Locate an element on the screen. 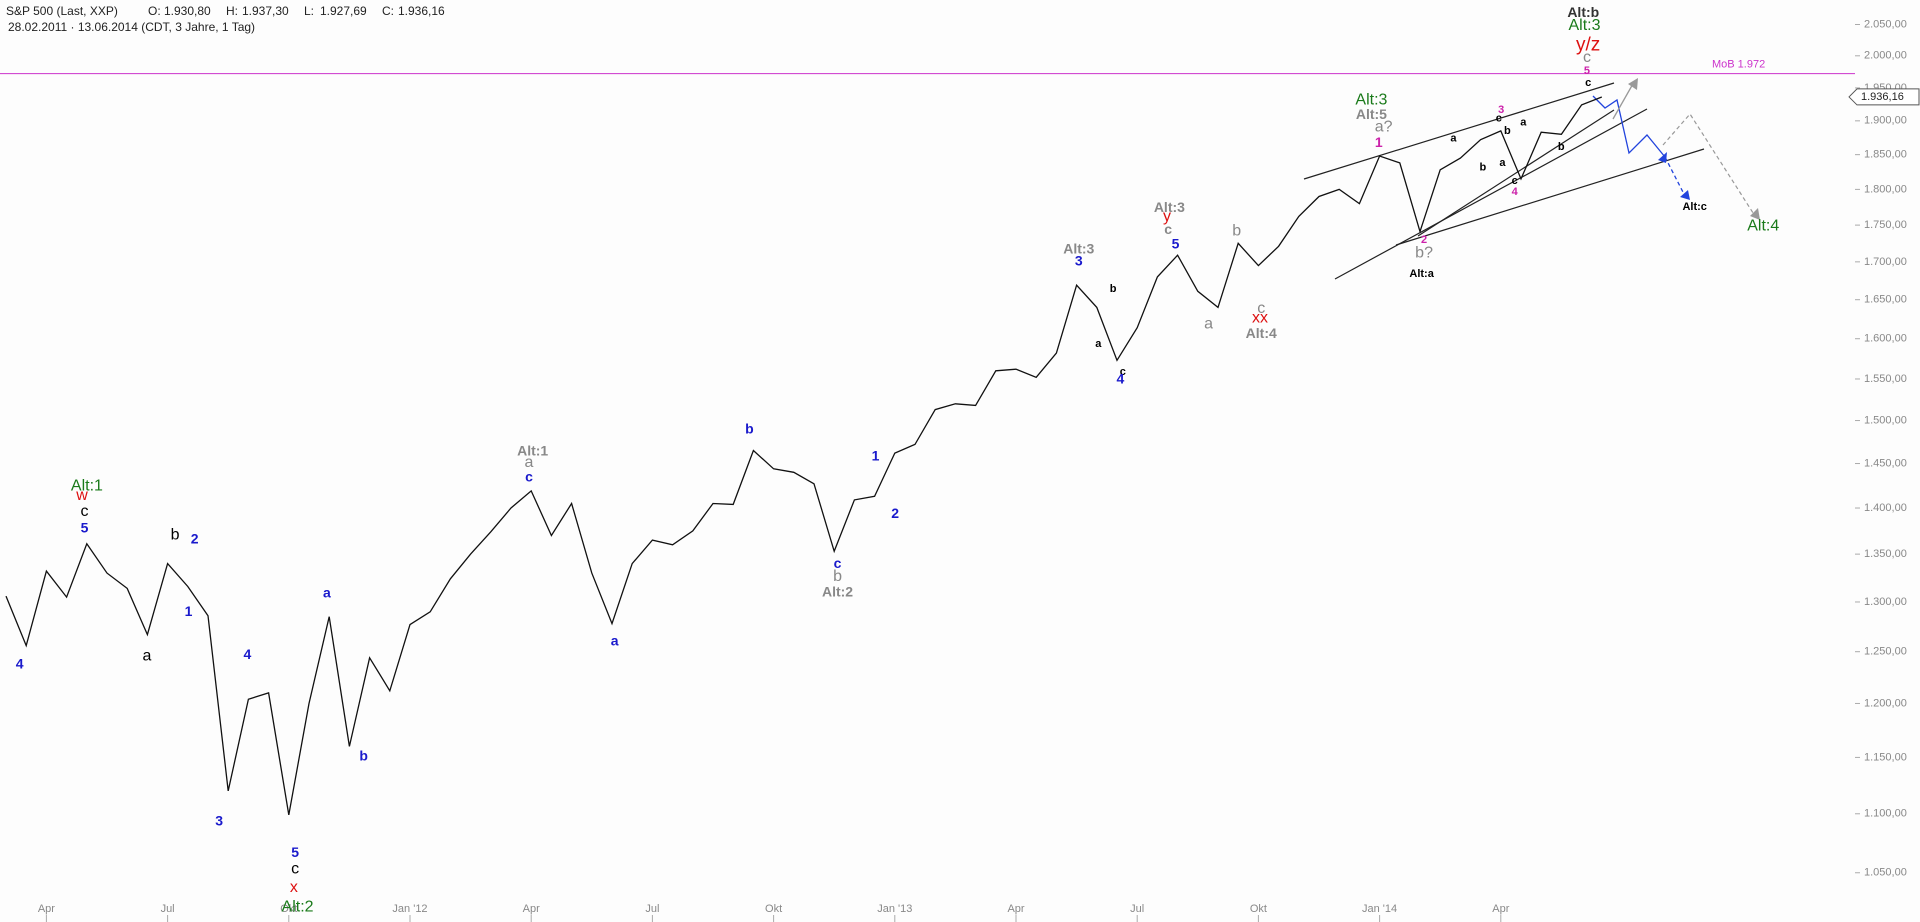 Image resolution: width=1920 pixels, height=922 pixels. ohlc-value: 1.936,16 is located at coordinates (421, 11).